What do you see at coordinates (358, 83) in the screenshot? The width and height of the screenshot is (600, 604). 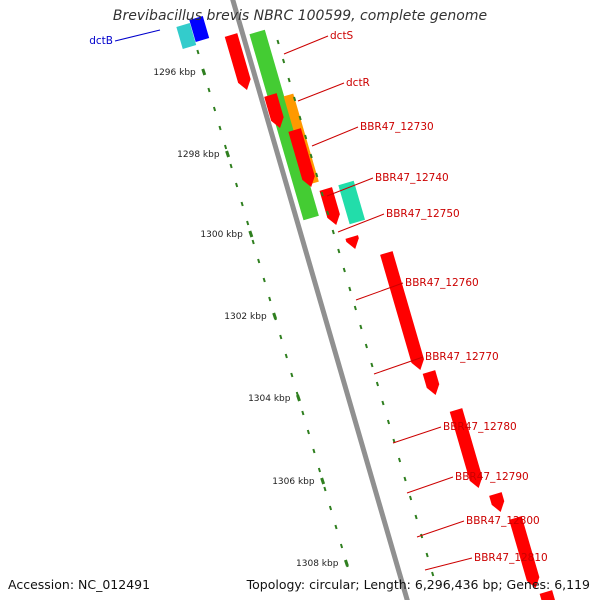 I see `gene-label: dctR` at bounding box center [358, 83].